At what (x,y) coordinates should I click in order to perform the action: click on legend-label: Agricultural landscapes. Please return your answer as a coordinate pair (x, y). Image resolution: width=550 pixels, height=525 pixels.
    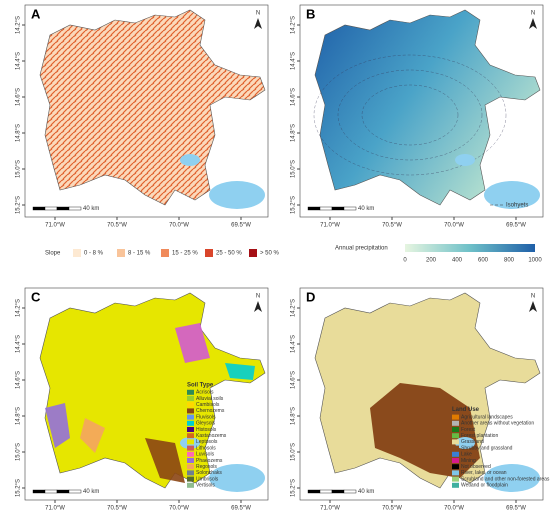
    Looking at the image, I should click on (487, 417).